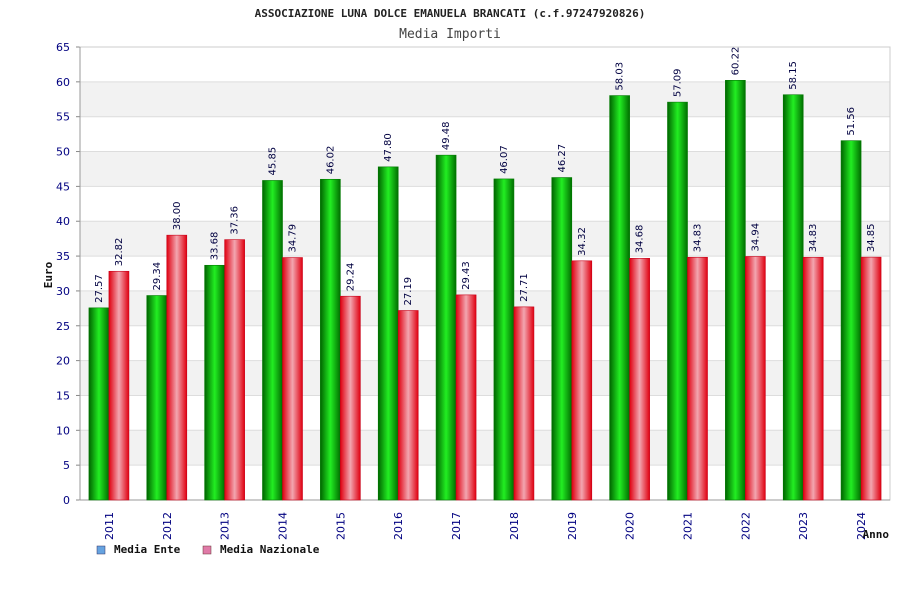 This screenshot has width=900, height=600. I want to click on x-tick-label: 2018, so click(514, 526).